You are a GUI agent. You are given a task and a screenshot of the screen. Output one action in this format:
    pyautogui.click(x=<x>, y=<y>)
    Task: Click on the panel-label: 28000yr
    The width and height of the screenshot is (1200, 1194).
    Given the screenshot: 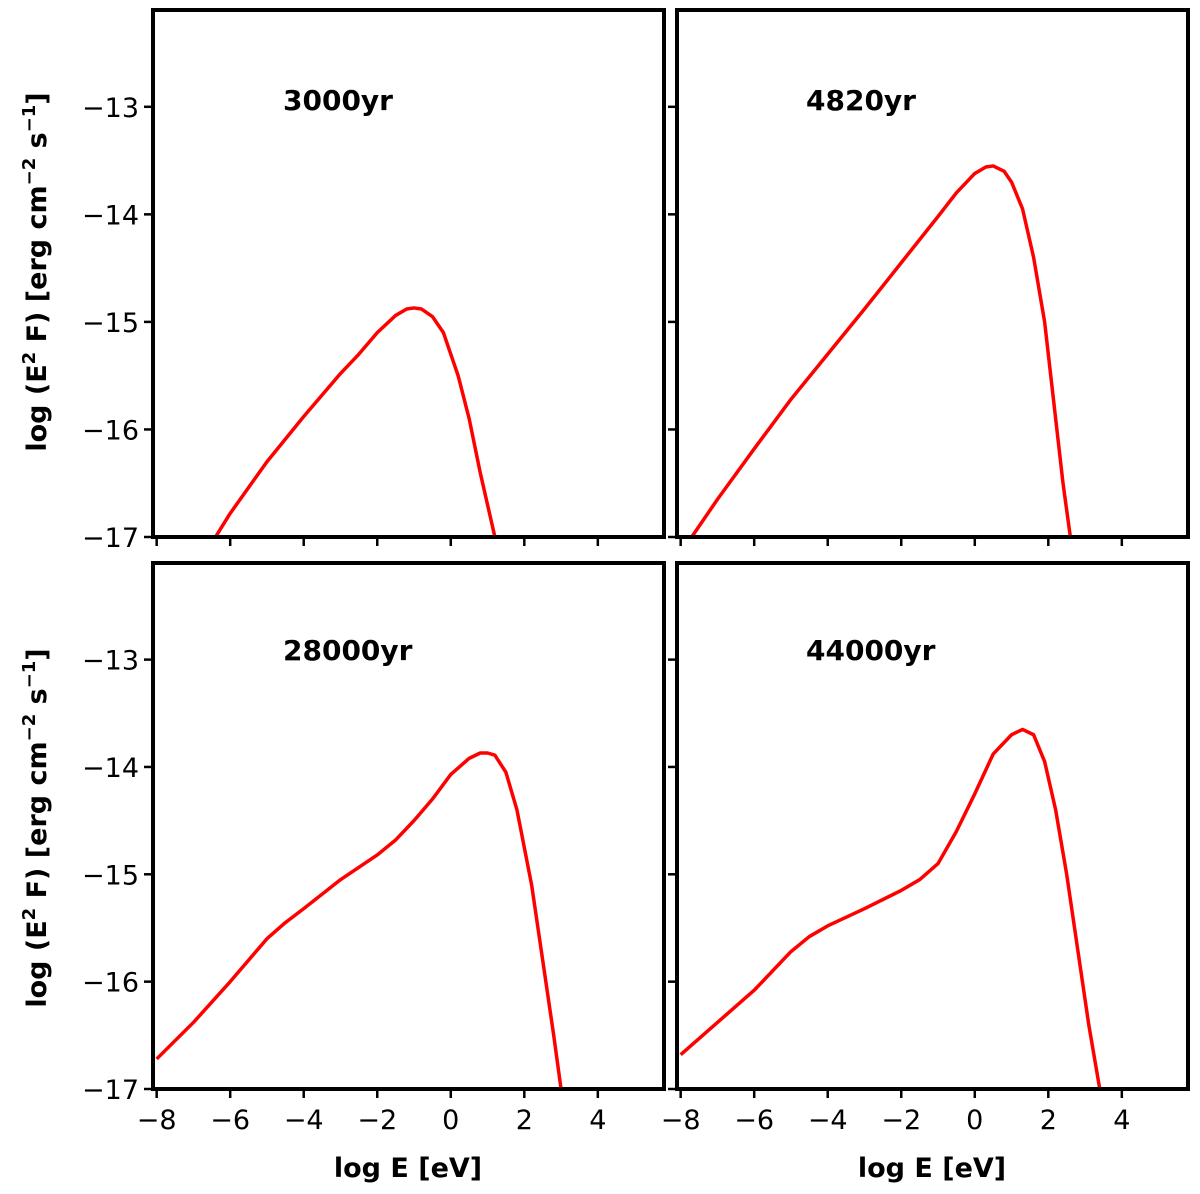 What is the action you would take?
    pyautogui.click(x=348, y=650)
    